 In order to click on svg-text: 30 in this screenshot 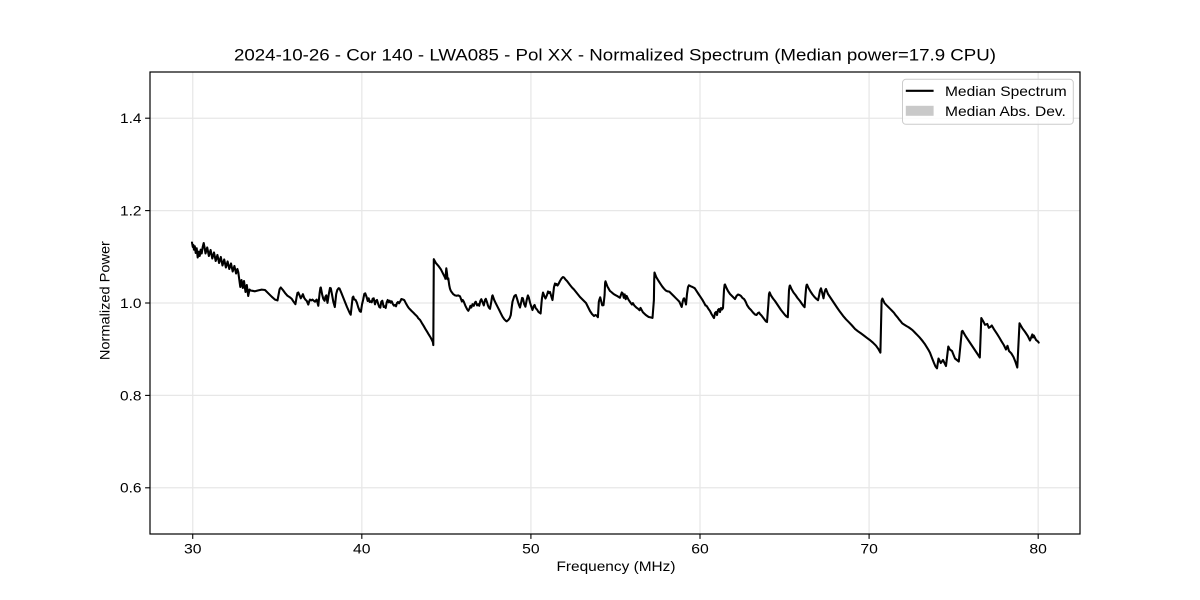, I will do `click(193, 549)`.